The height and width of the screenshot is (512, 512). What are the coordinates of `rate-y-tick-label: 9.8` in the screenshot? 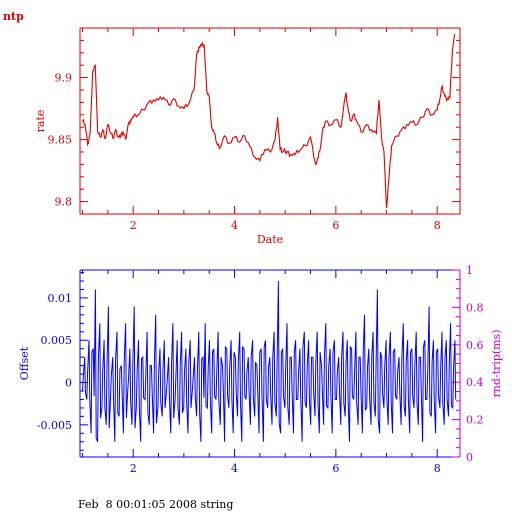 It's located at (64, 202).